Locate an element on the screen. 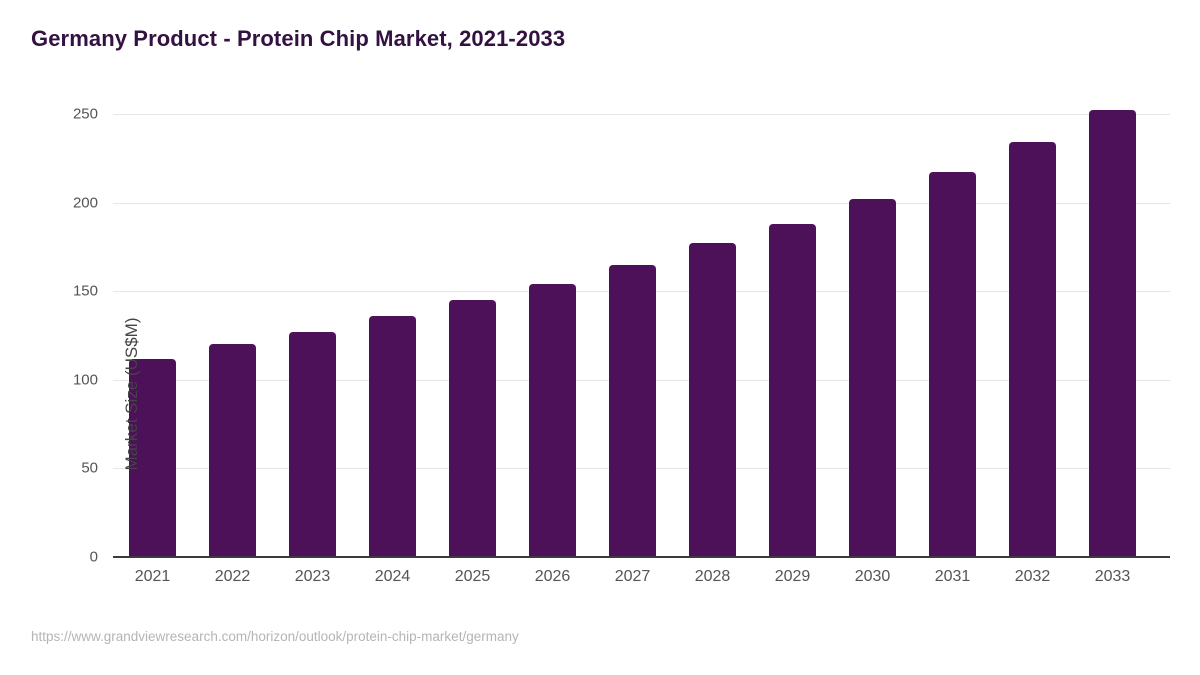  x-axis-tick-label: 2029 is located at coordinates (792, 576).